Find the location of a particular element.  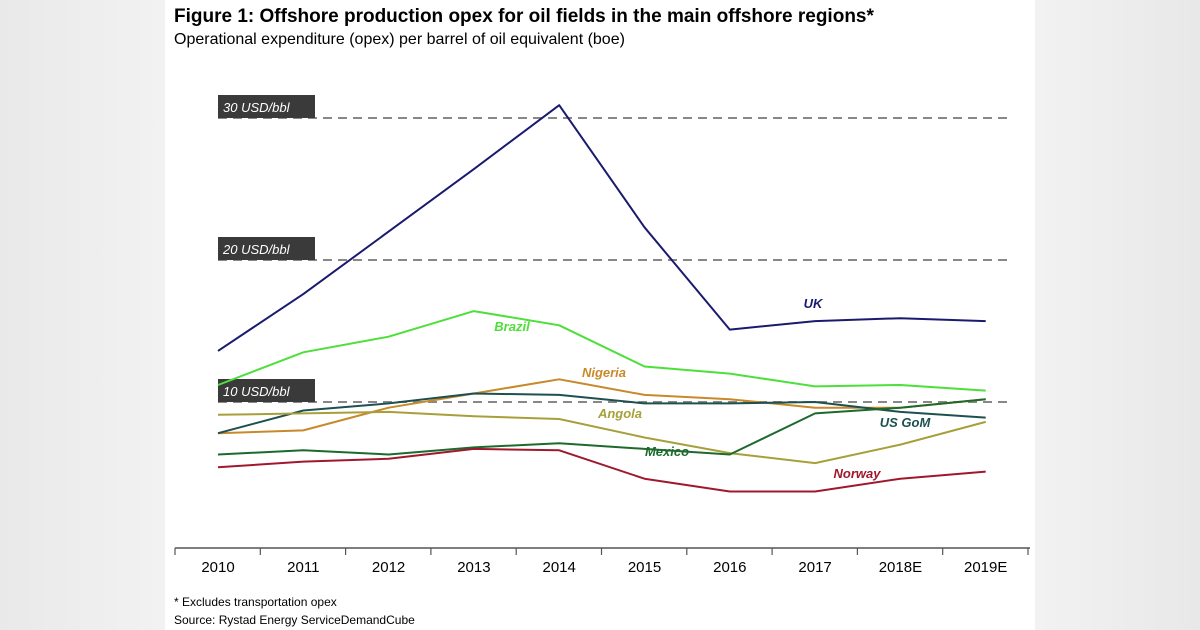

source-note: Source: Rystad Energy ServiceDemandCube is located at coordinates (294, 620).